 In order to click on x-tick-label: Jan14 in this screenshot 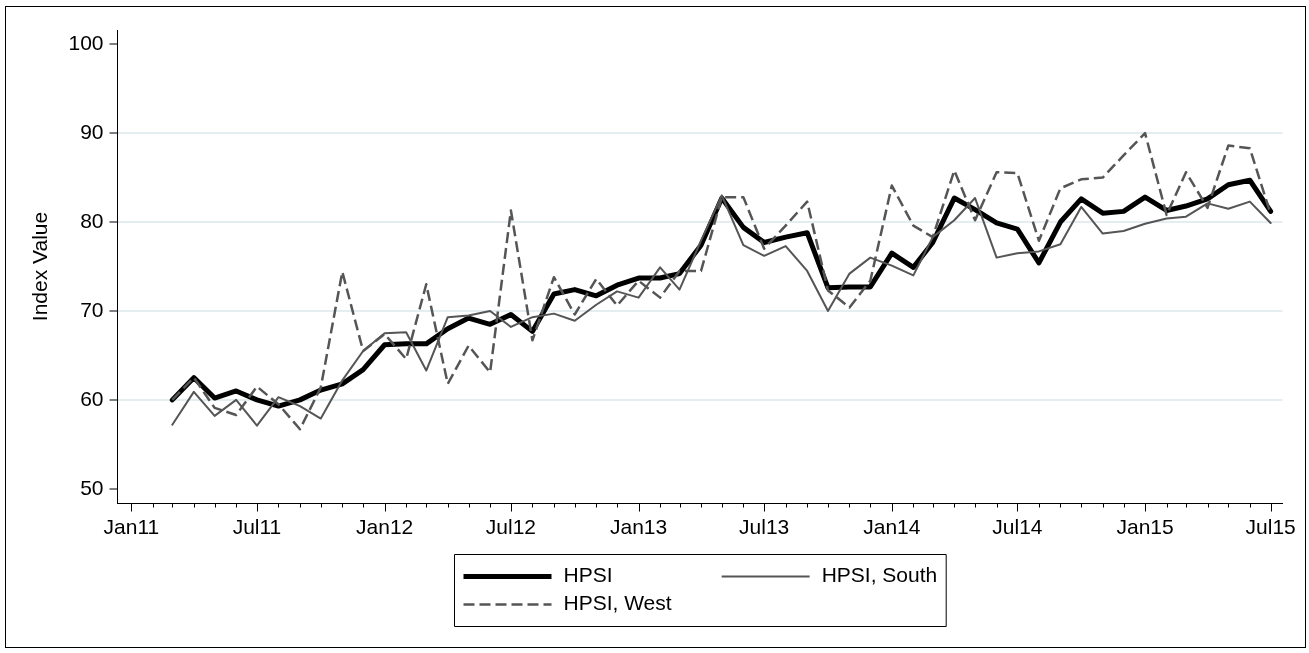, I will do `click(892, 527)`.